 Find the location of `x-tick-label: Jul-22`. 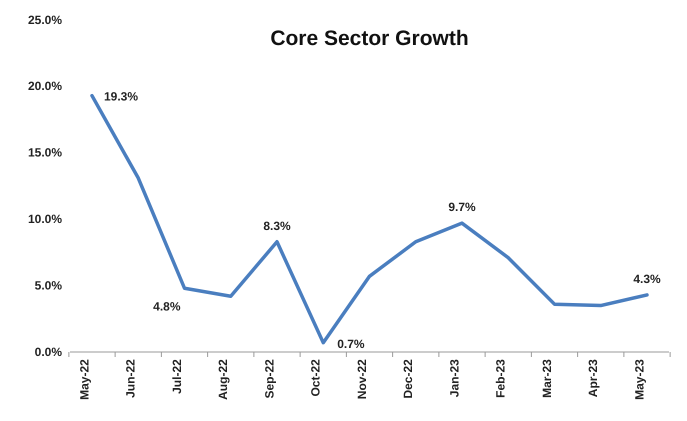

x-tick-label: Jul-22 is located at coordinates (177, 376).